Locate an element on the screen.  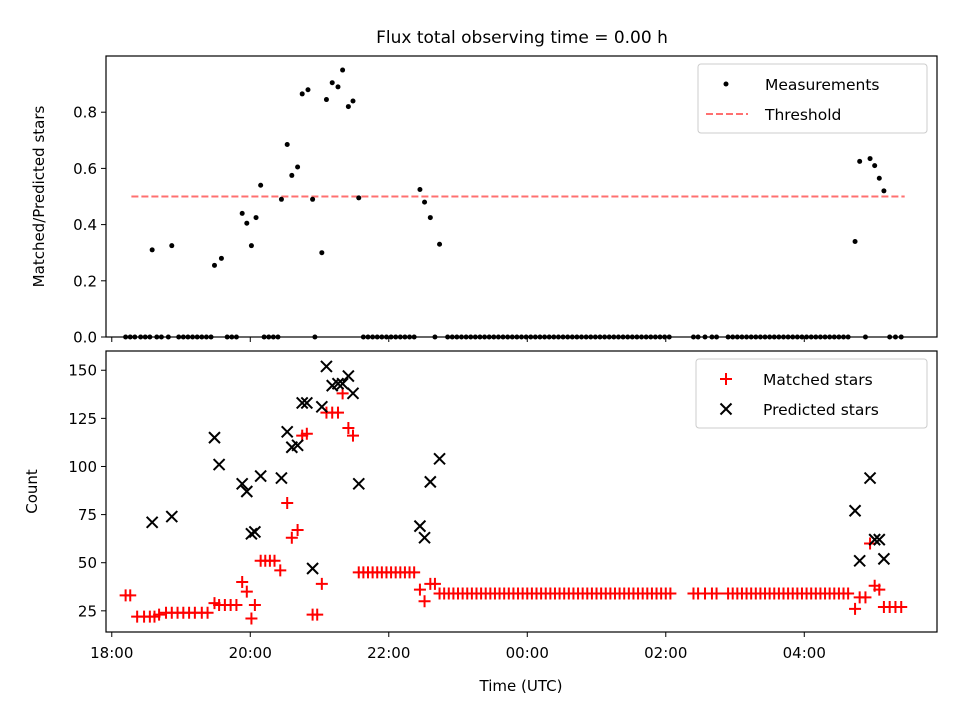
ratio-x-ticks is located at coordinates (458, 339).